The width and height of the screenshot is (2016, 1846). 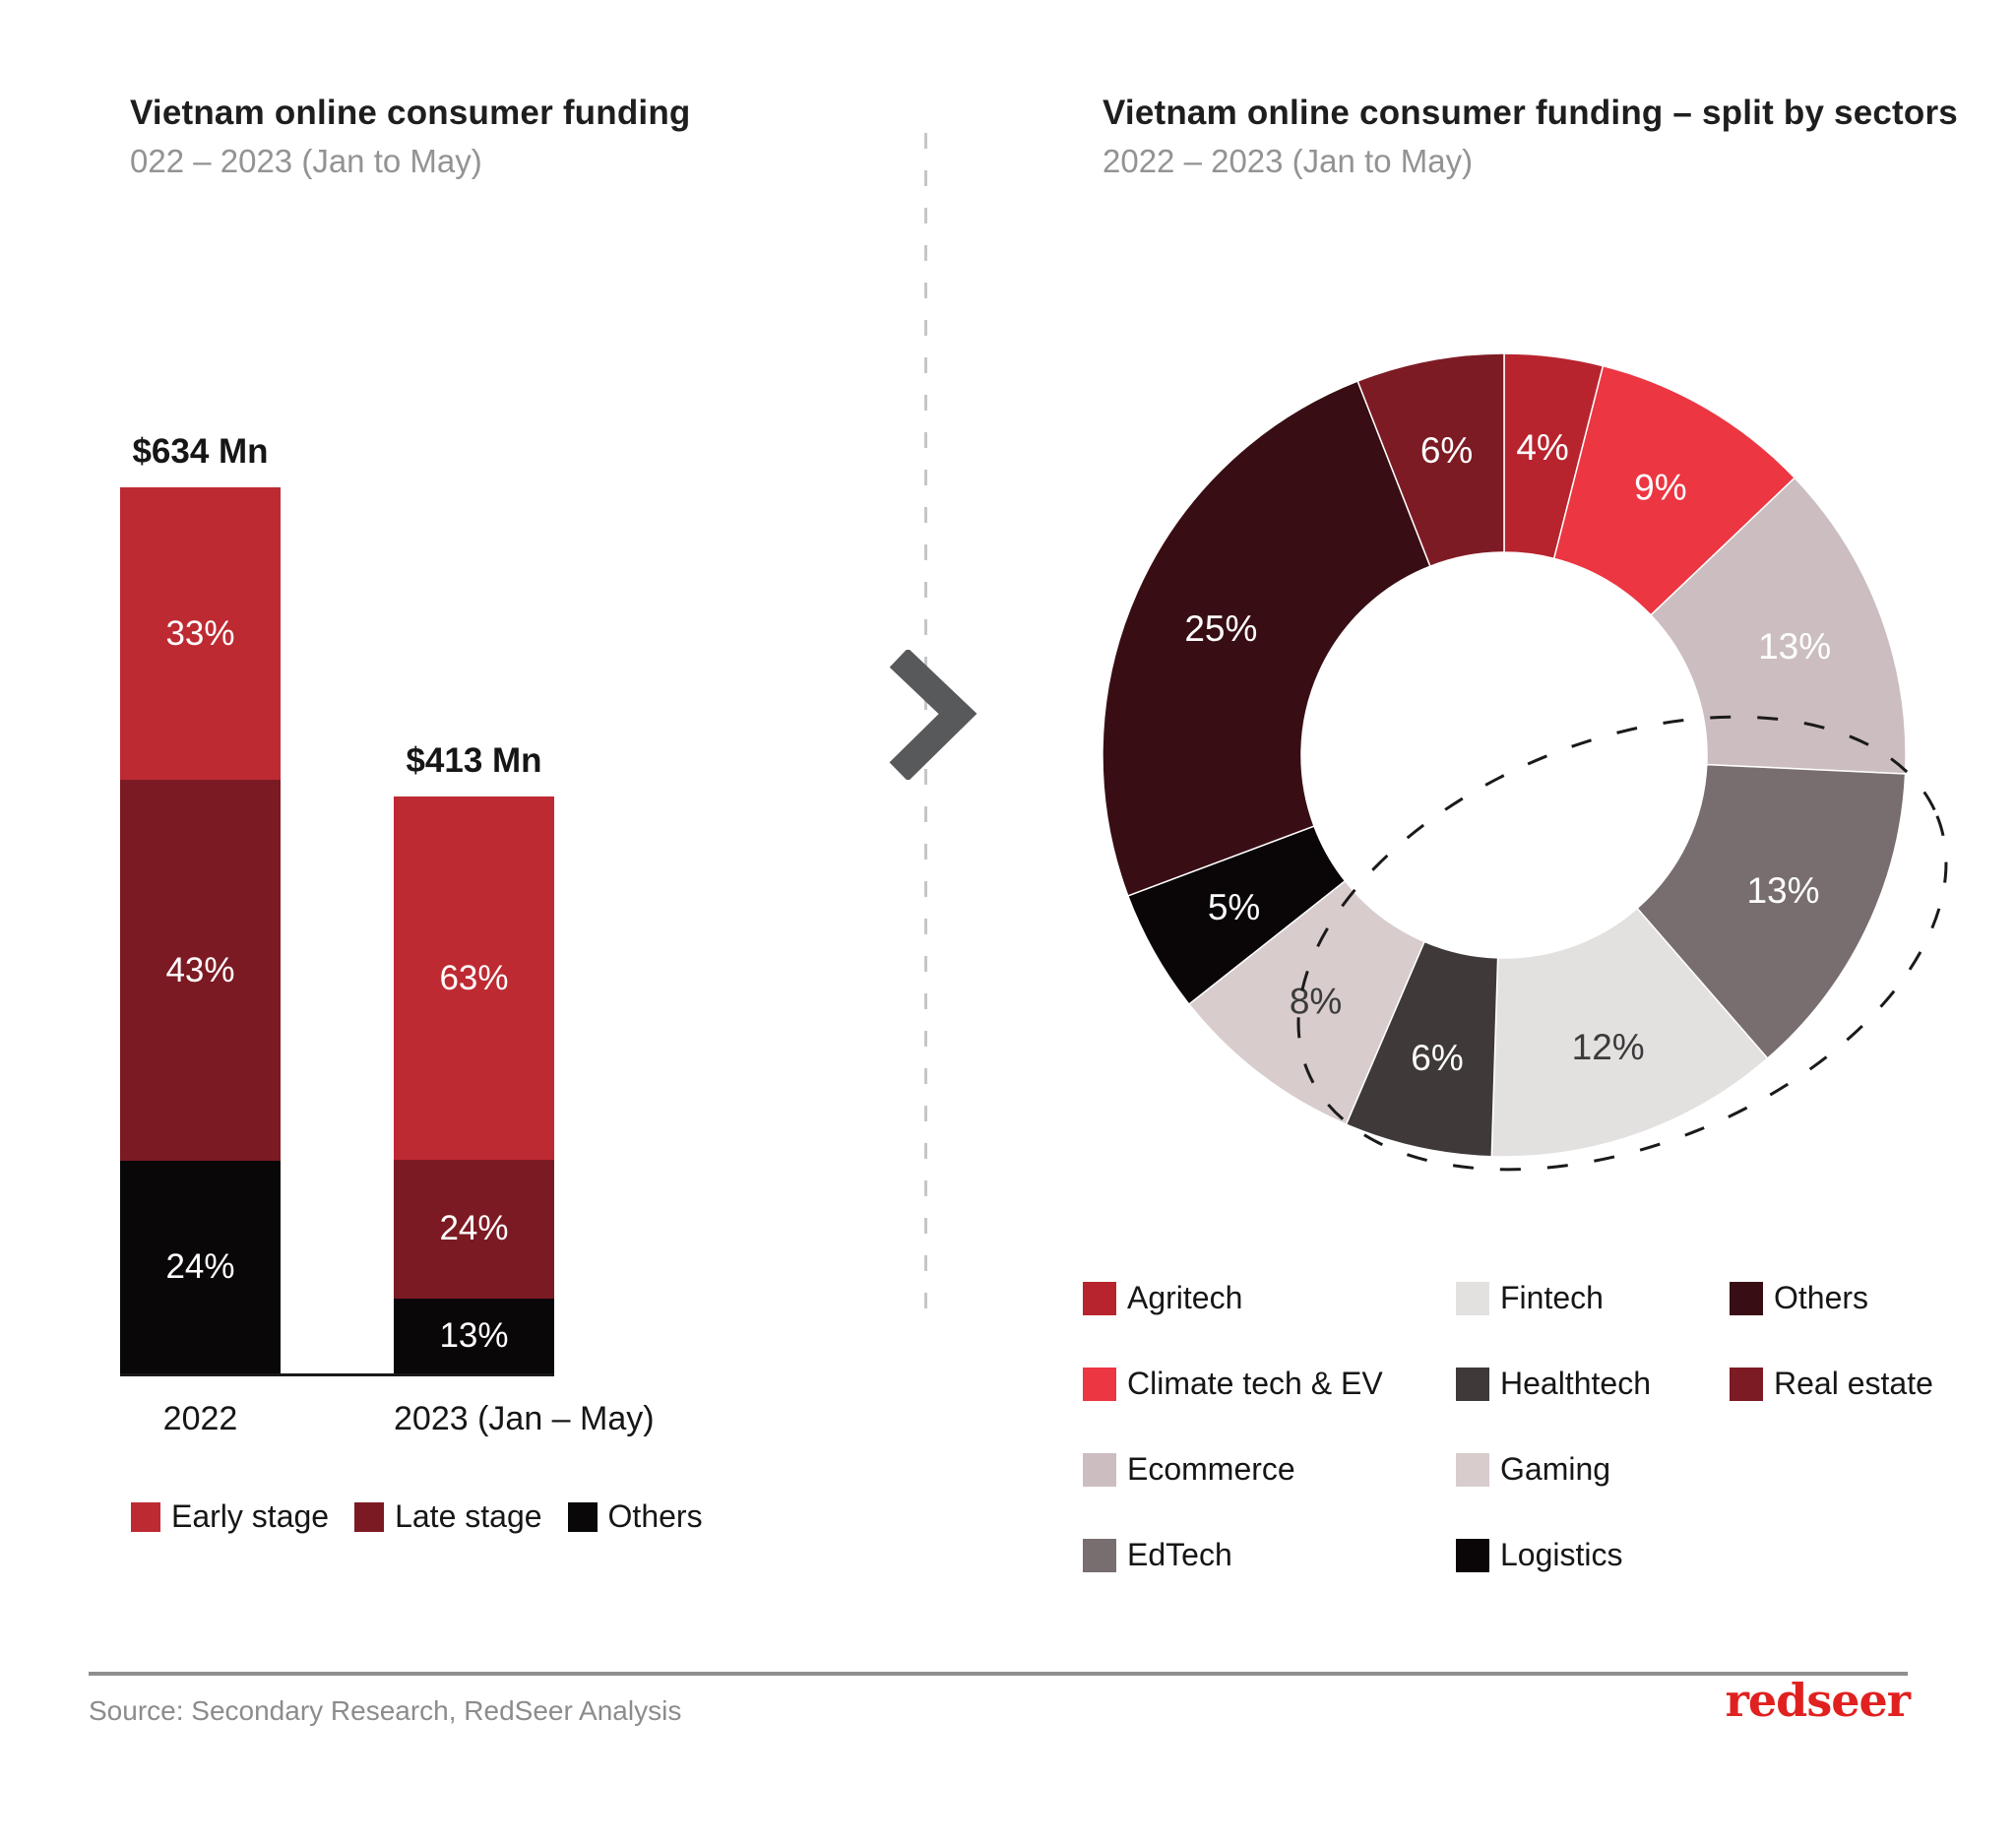 I want to click on donut-slice-value: 4%, so click(x=1542, y=448).